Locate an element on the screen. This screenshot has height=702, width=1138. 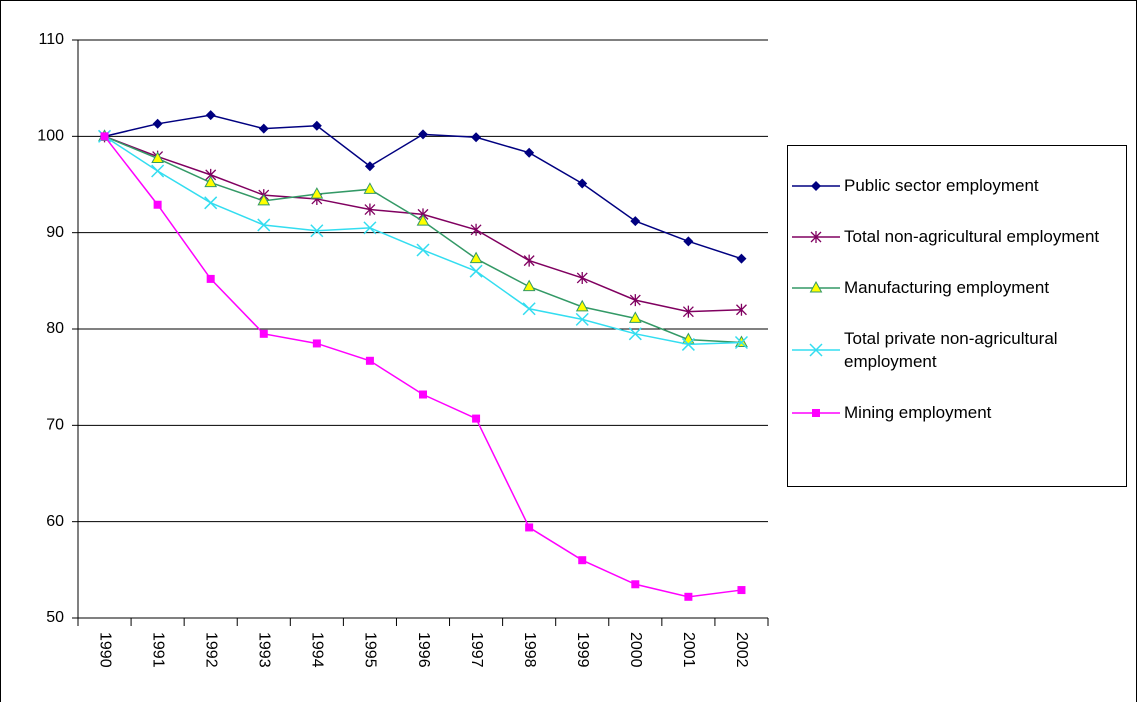
legend-label: Manufacturing employment is located at coordinates (947, 287).